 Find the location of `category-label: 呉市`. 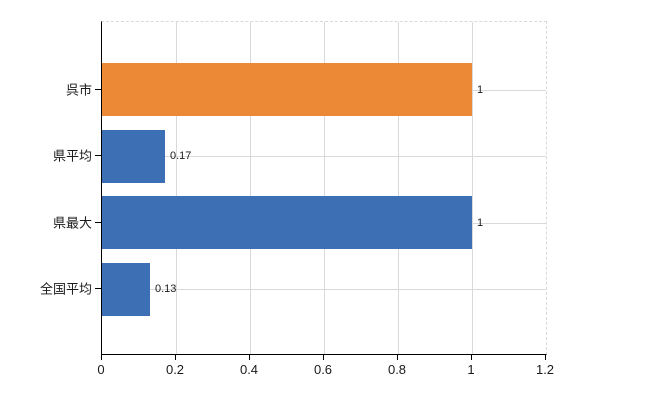

category-label: 呉市 is located at coordinates (78, 90).